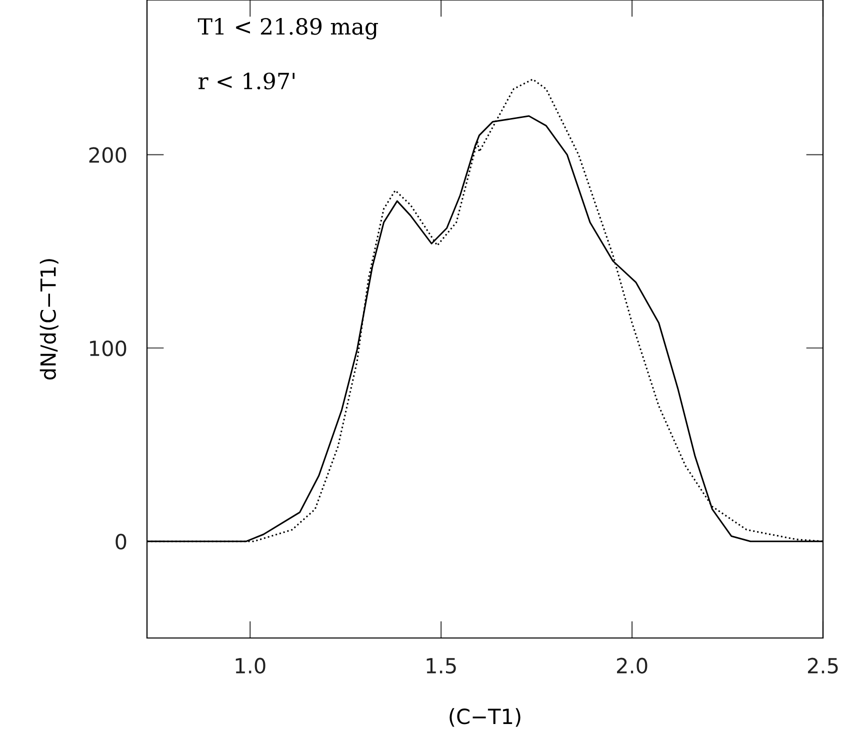 The image size is (851, 752). I want to click on y-tick-label: 100, so click(108, 348).